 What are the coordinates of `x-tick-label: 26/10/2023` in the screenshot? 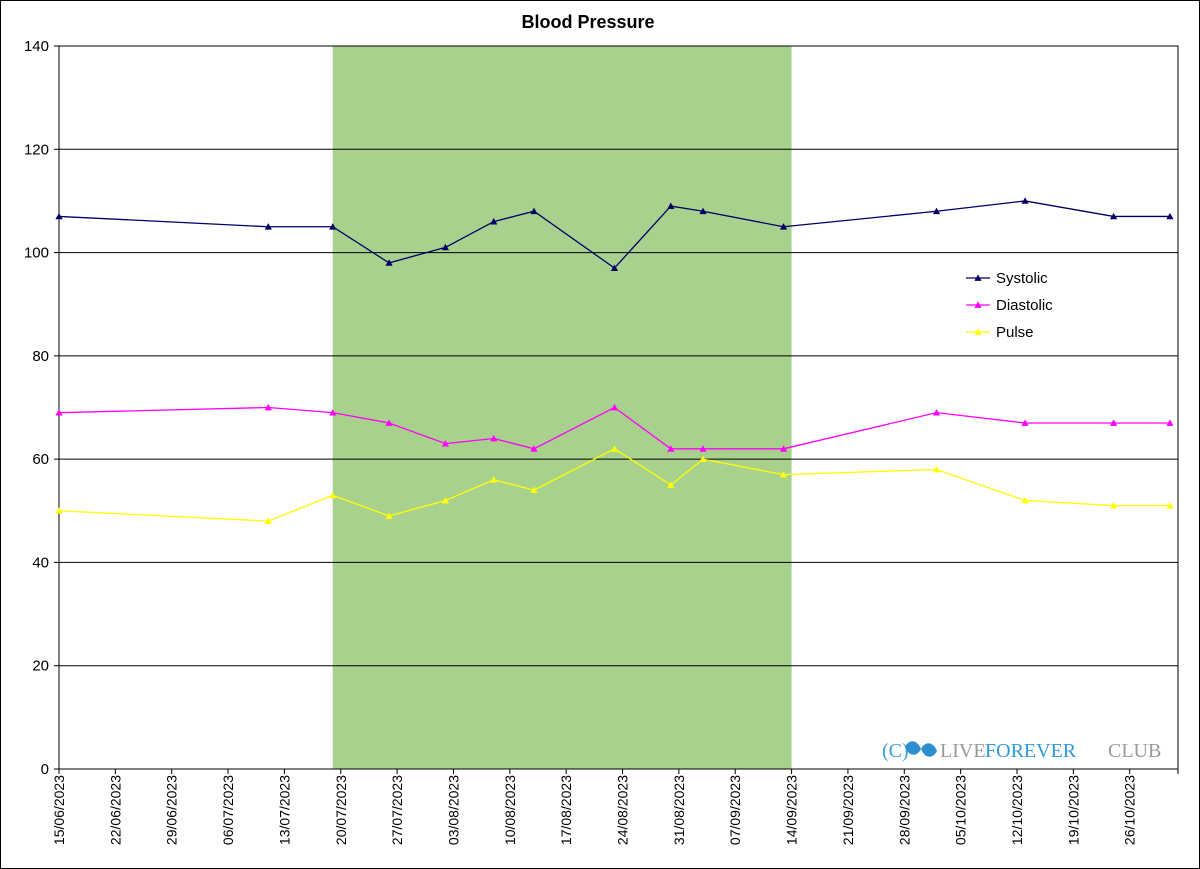 It's located at (1130, 810).